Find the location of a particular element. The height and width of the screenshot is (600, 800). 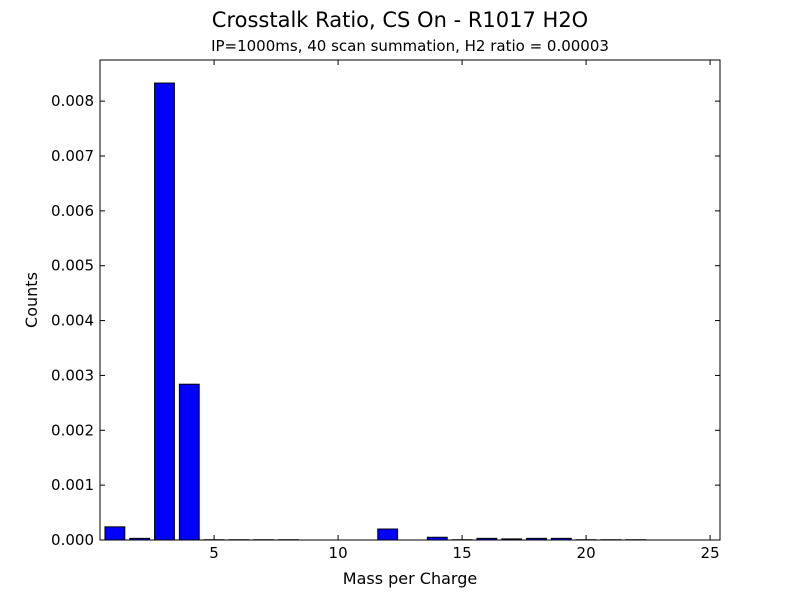

y-axis-label: Counts is located at coordinates (31, 300).